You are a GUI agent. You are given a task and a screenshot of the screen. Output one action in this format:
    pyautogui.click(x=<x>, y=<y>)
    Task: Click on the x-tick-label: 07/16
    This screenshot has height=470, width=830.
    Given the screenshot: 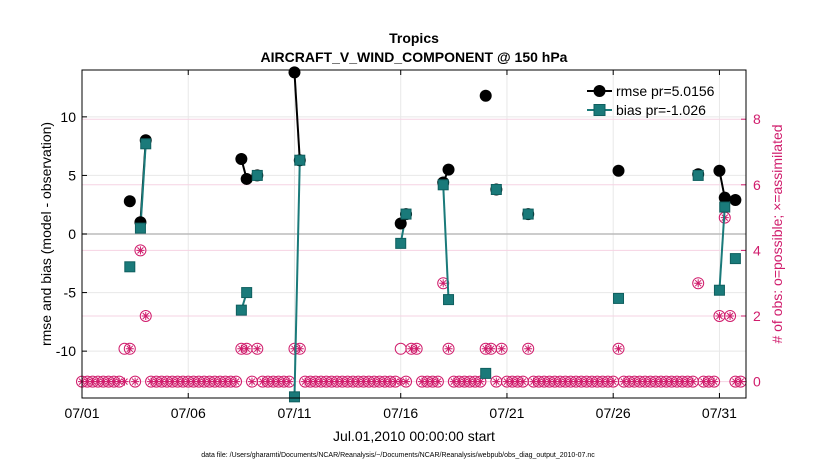 What is the action you would take?
    pyautogui.click(x=400, y=413)
    